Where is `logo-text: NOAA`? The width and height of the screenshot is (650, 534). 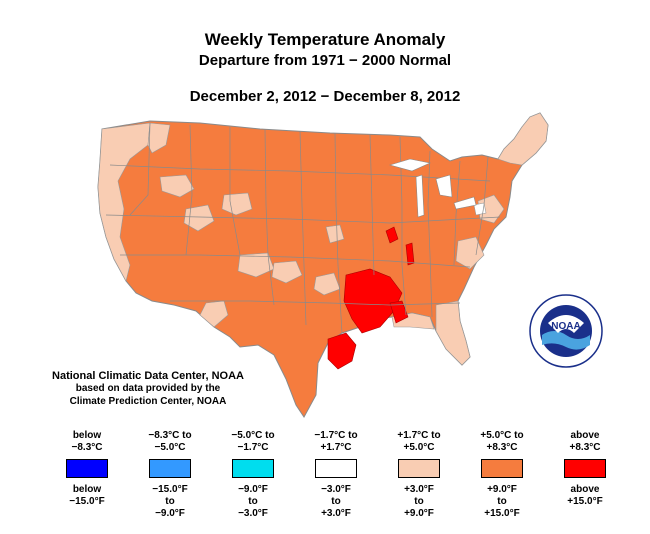
logo-text: NOAA is located at coordinates (565, 326).